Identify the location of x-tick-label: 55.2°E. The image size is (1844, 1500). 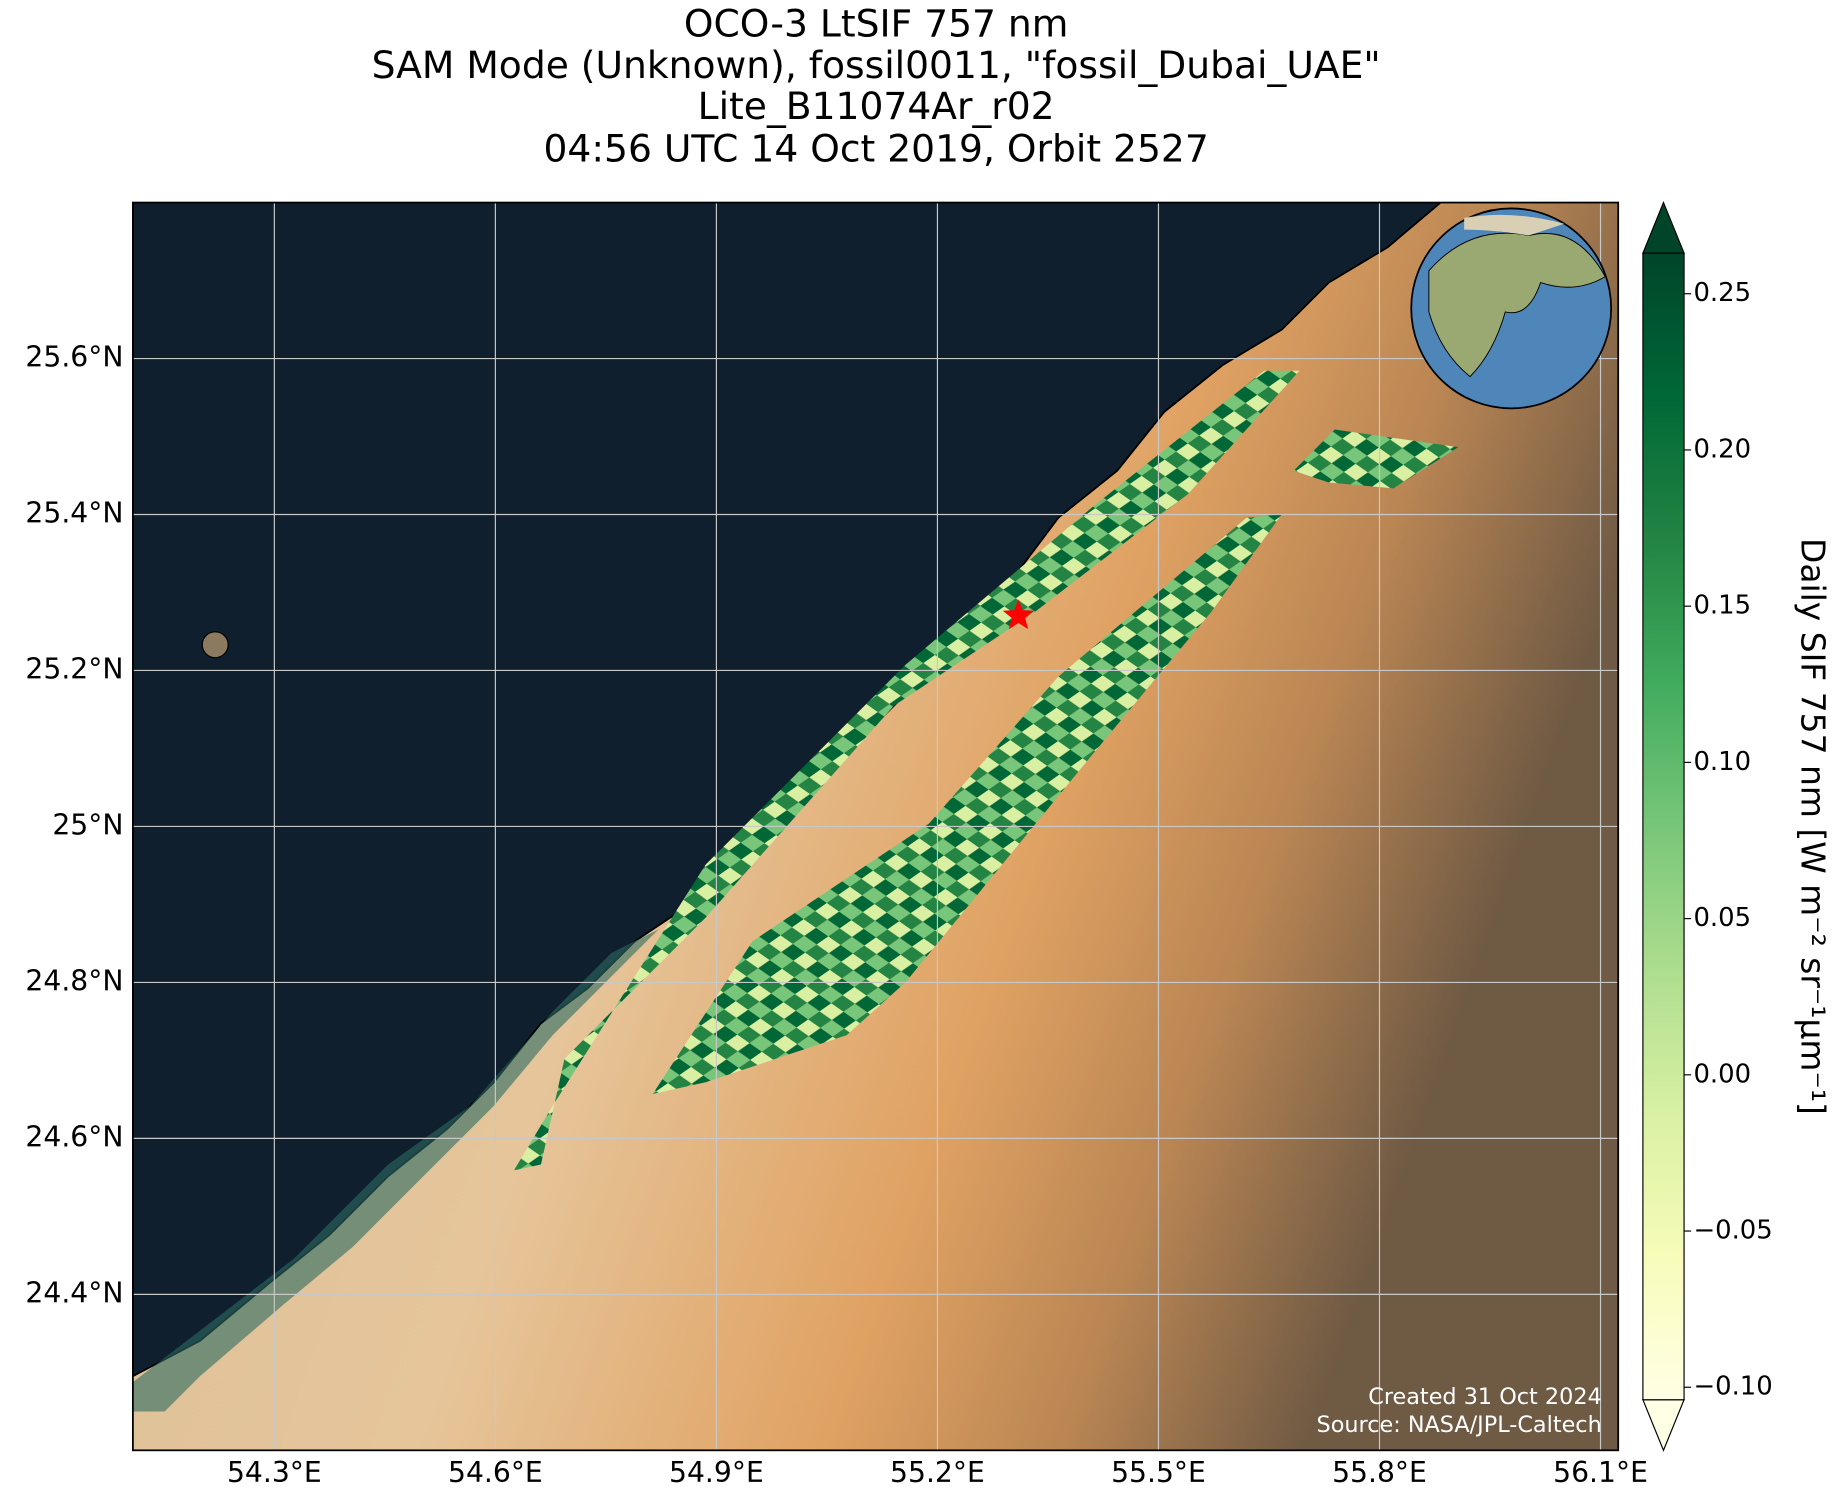
(937, 1472).